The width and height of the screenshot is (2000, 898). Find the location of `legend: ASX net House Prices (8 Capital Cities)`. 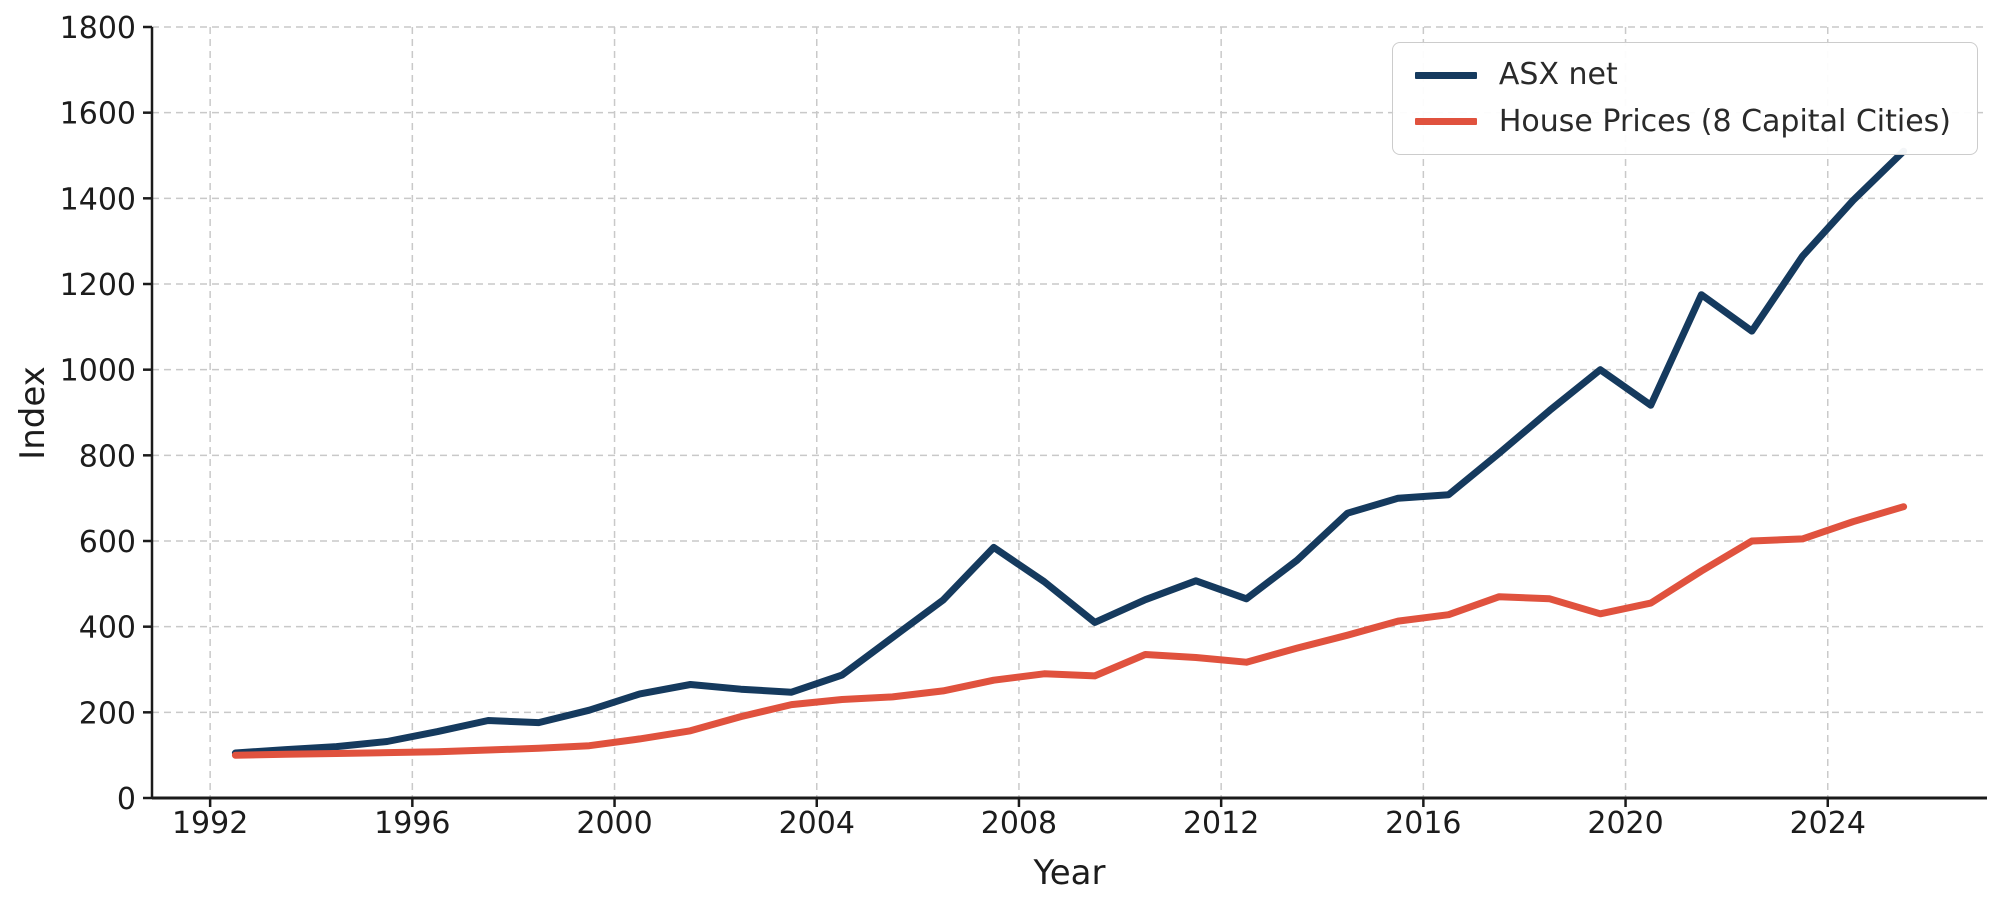

legend: ASX net House Prices (8 Capital Cities) is located at coordinates (1684, 98).